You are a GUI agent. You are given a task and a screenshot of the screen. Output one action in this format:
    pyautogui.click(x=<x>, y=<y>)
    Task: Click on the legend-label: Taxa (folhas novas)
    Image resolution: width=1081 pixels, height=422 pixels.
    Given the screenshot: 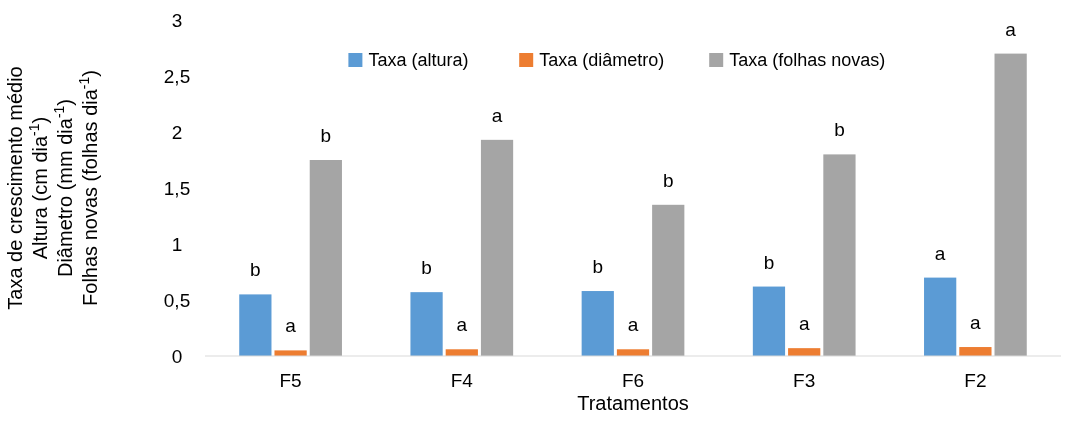 What is the action you would take?
    pyautogui.click(x=807, y=60)
    